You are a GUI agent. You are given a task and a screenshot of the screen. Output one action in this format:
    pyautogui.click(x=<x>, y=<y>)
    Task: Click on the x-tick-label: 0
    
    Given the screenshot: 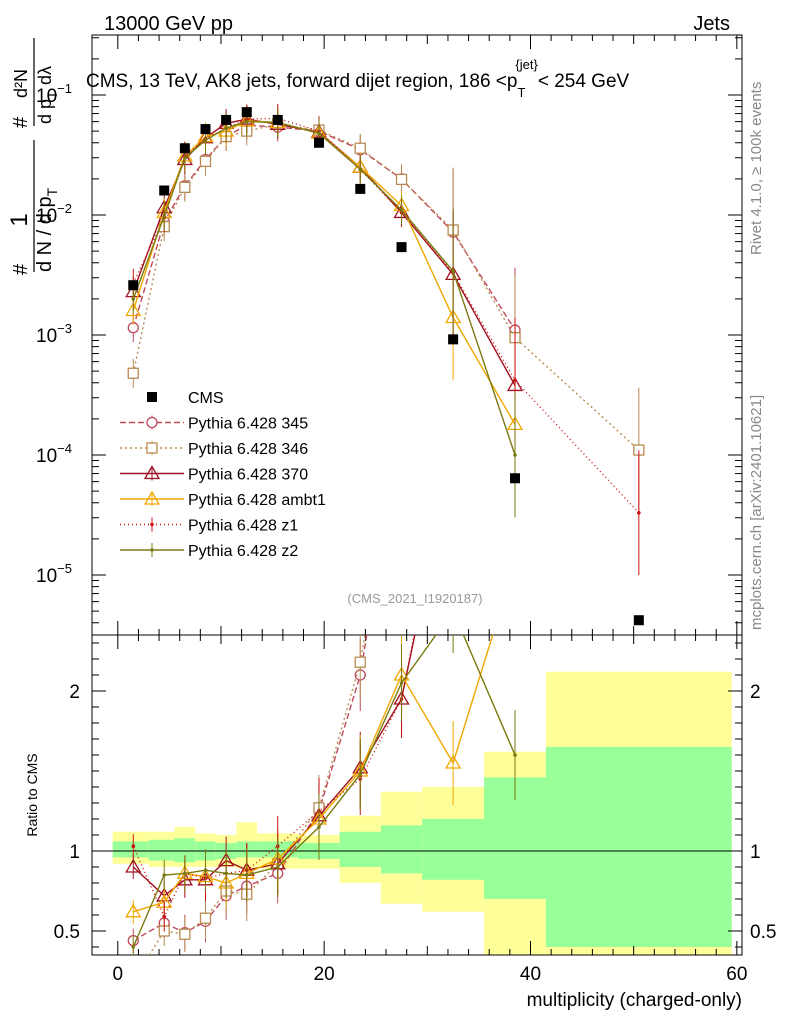 What is the action you would take?
    pyautogui.click(x=118, y=974)
    